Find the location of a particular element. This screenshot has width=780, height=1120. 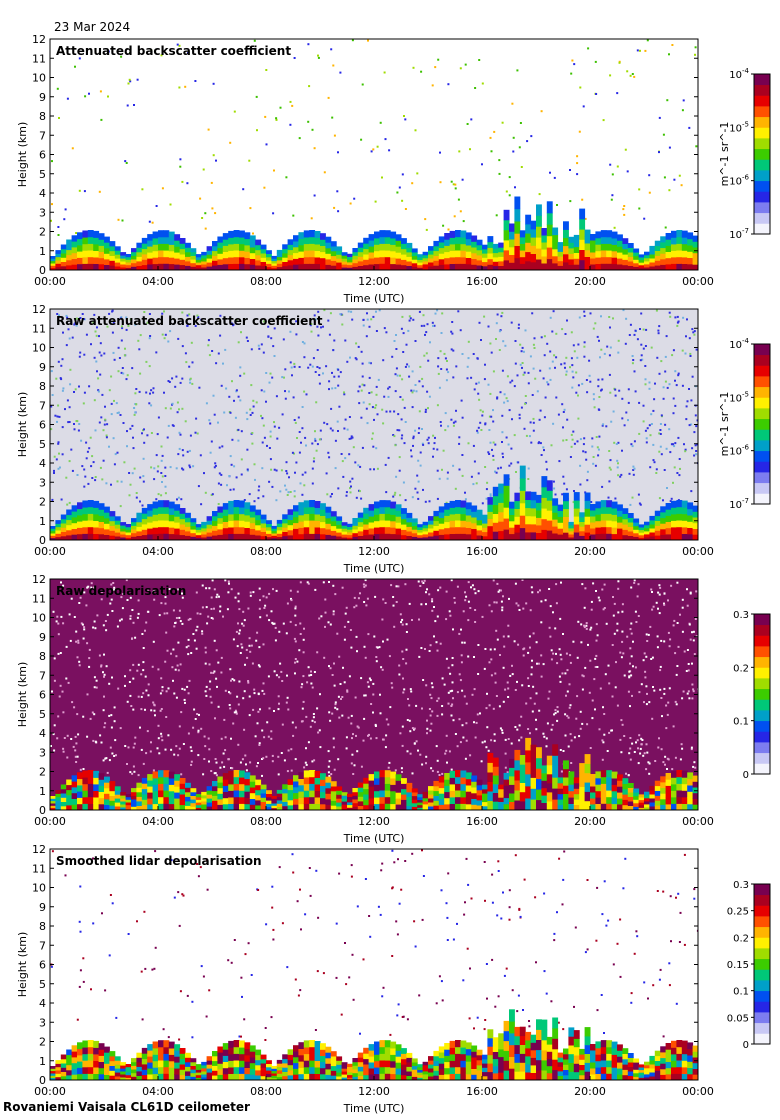

colorbar-tick-label: 0.1 is located at coordinates (741, 992).